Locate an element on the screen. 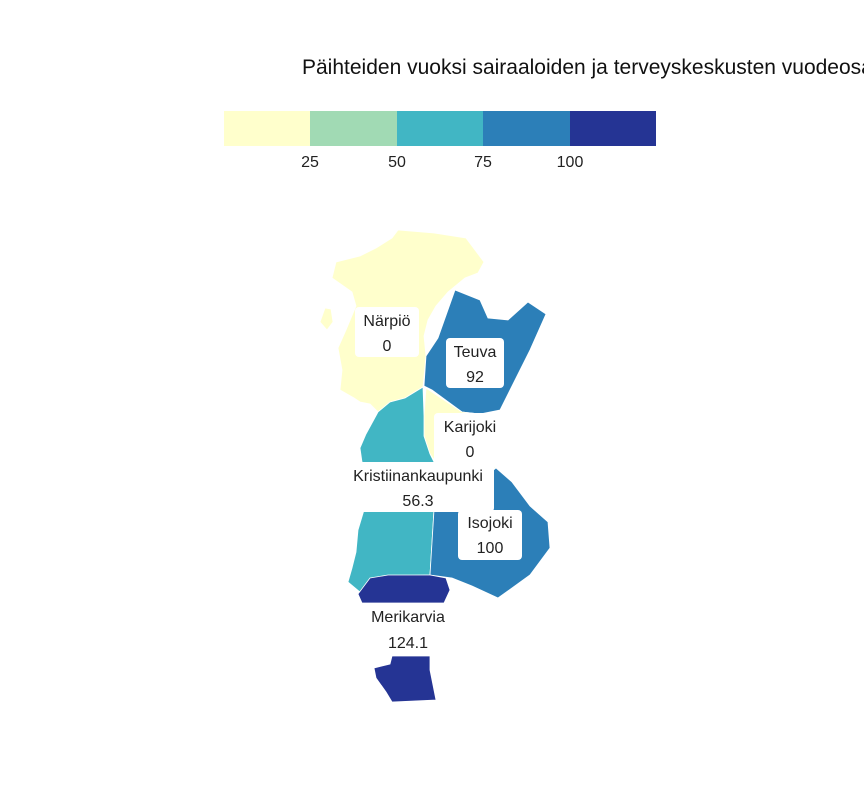 Image resolution: width=864 pixels, height=792 pixels. label-box-kristiinankaupunki is located at coordinates (418, 487).